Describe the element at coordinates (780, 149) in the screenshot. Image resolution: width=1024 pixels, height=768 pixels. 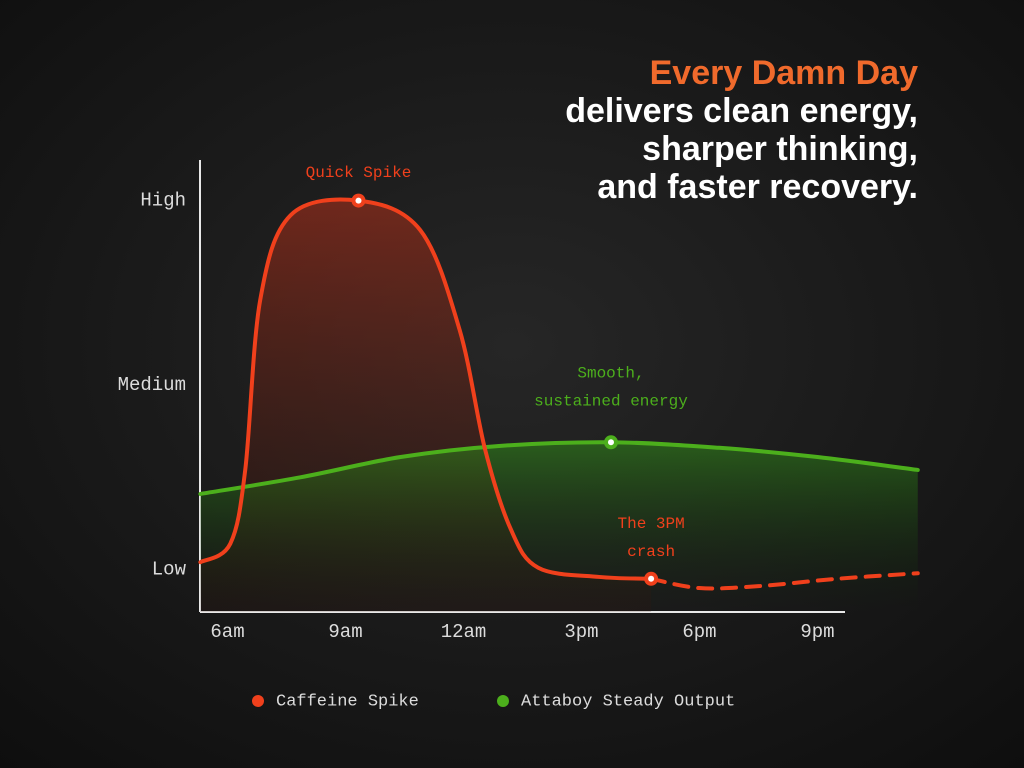
I see `subtitle: sharper thinking,` at that location.